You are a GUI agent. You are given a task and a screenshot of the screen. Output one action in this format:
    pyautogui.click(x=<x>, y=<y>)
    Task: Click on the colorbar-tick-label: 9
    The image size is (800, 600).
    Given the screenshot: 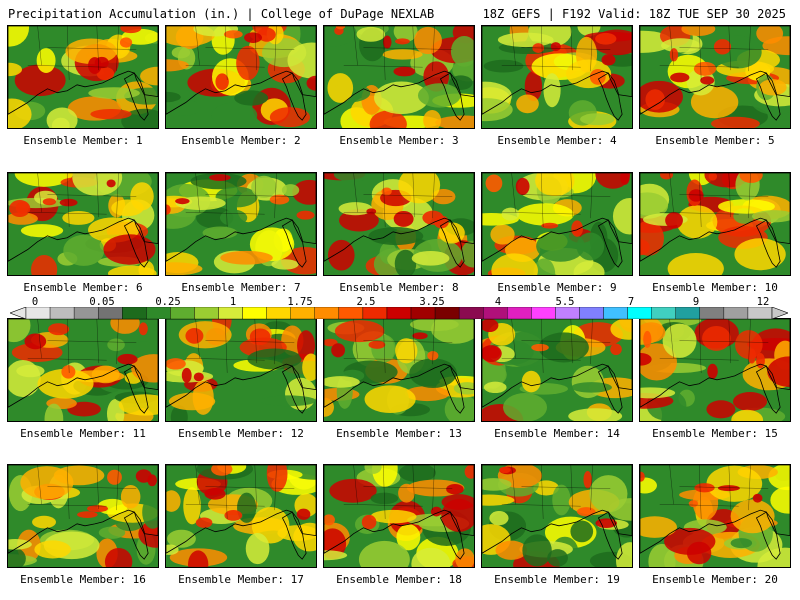 What is the action you would take?
    pyautogui.click(x=696, y=302)
    